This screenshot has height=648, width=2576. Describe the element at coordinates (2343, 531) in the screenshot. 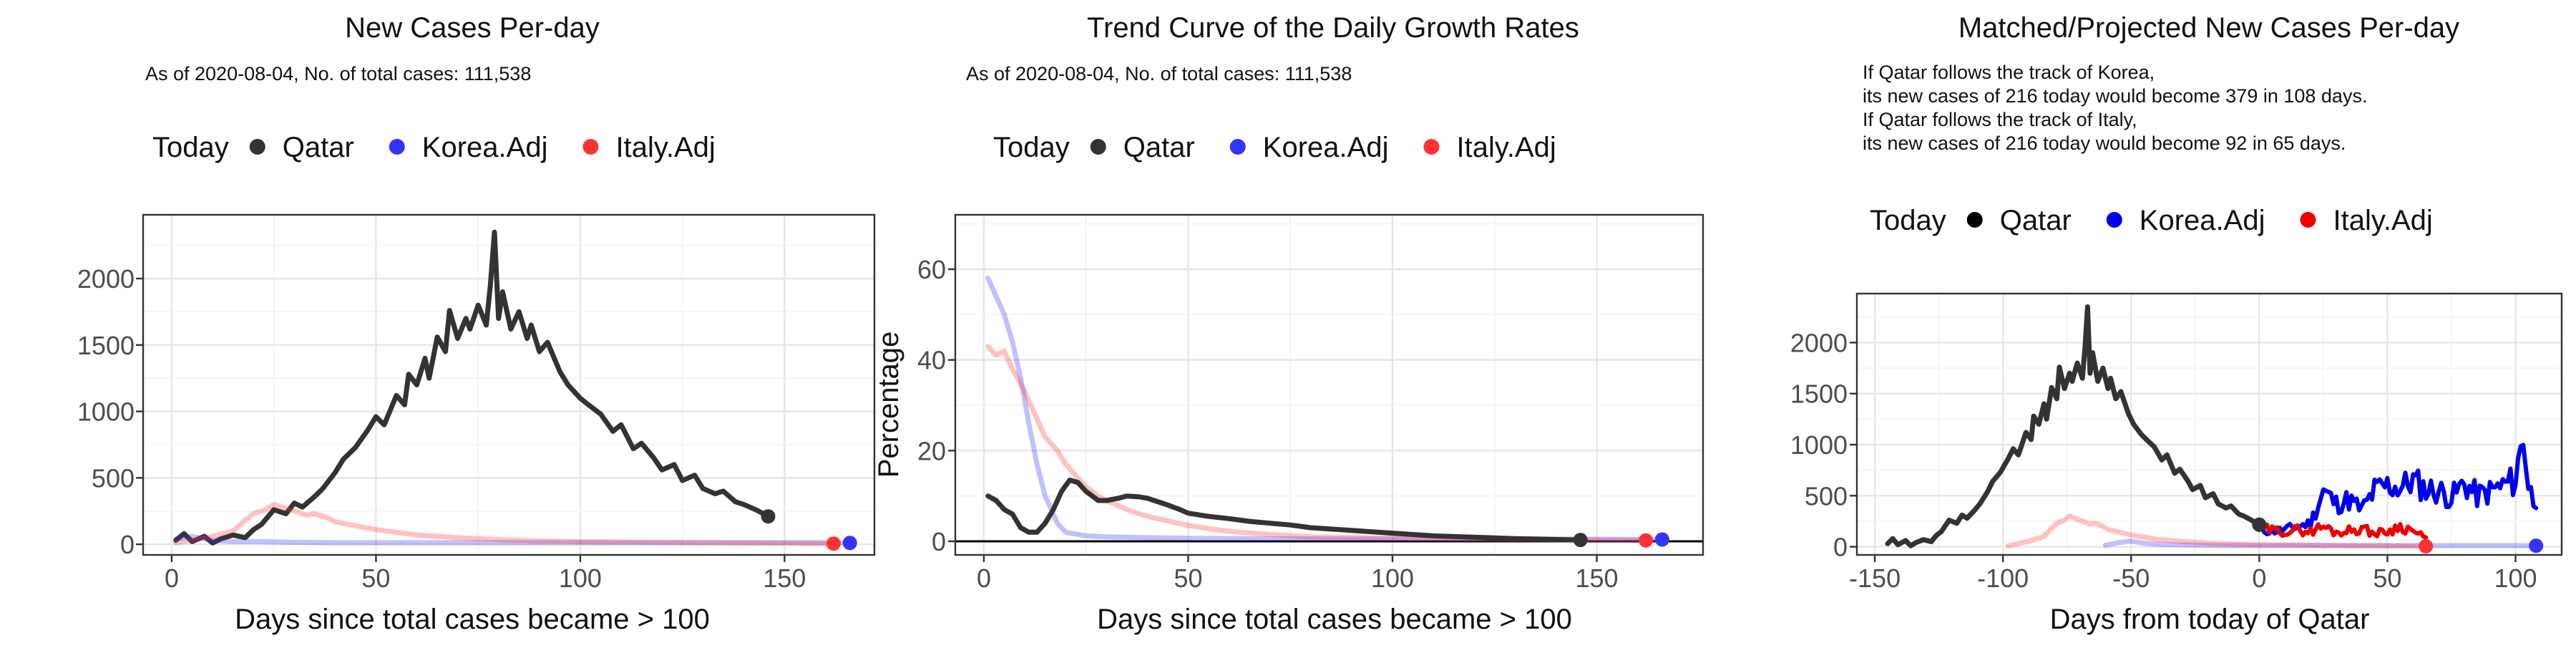

I see `series-line-italy-adj-projected` at that location.